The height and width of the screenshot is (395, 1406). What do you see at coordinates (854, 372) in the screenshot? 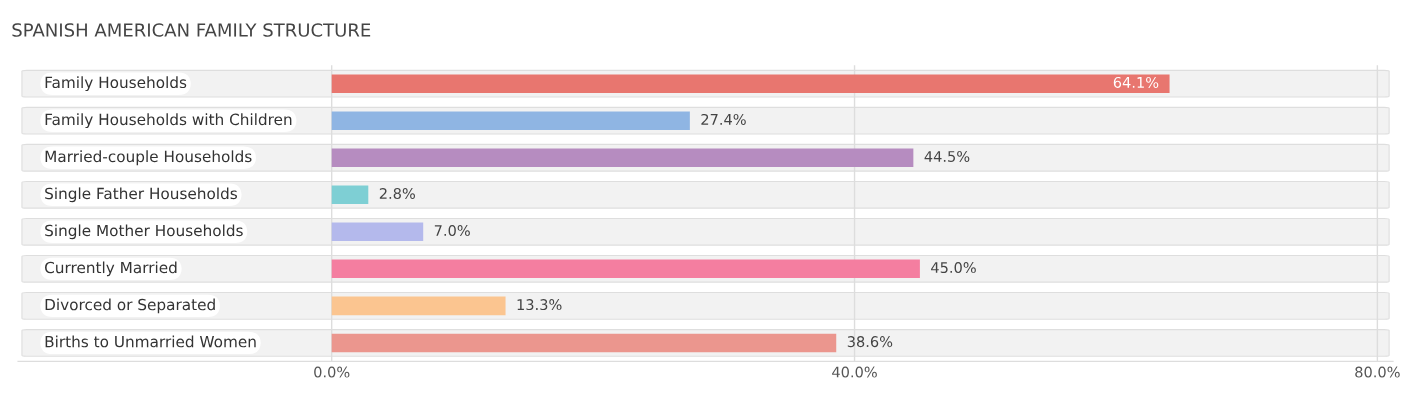
I see `x-tick-label: 40.0%` at bounding box center [854, 372].